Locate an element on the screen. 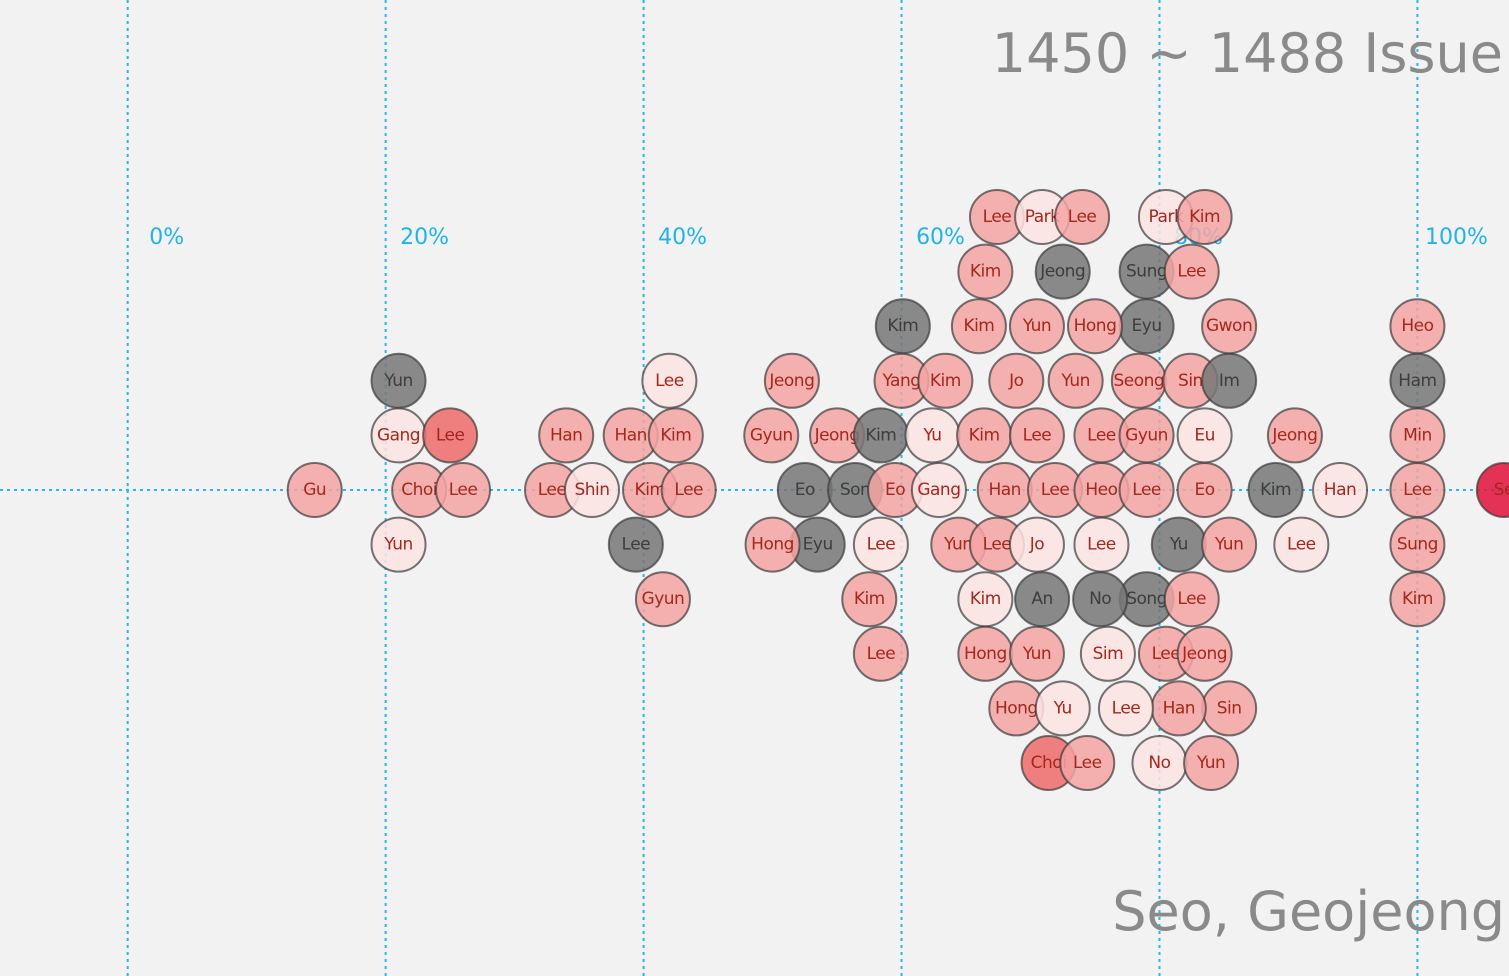 The image size is (1509, 976). bubble-label: Eo is located at coordinates (805, 490).